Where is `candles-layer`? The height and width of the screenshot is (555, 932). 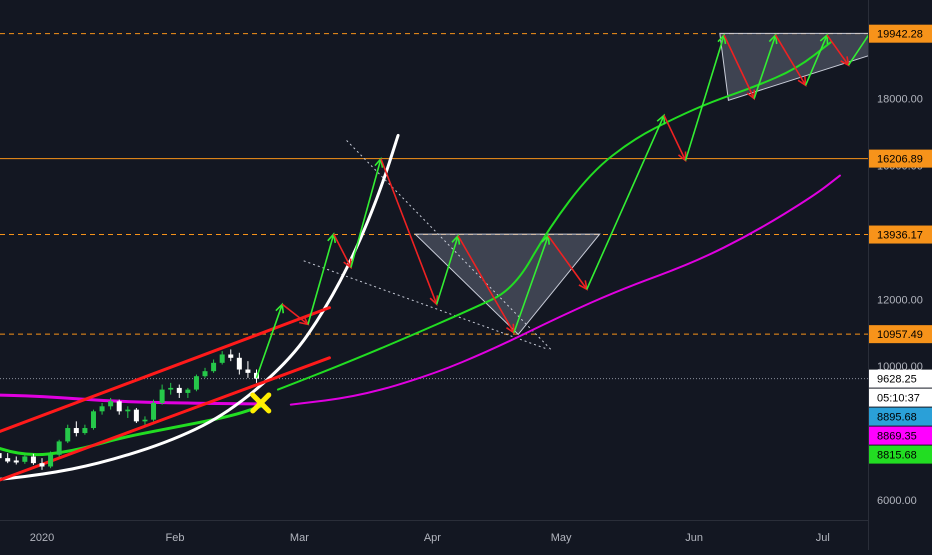
candles-layer is located at coordinates (129, 409).